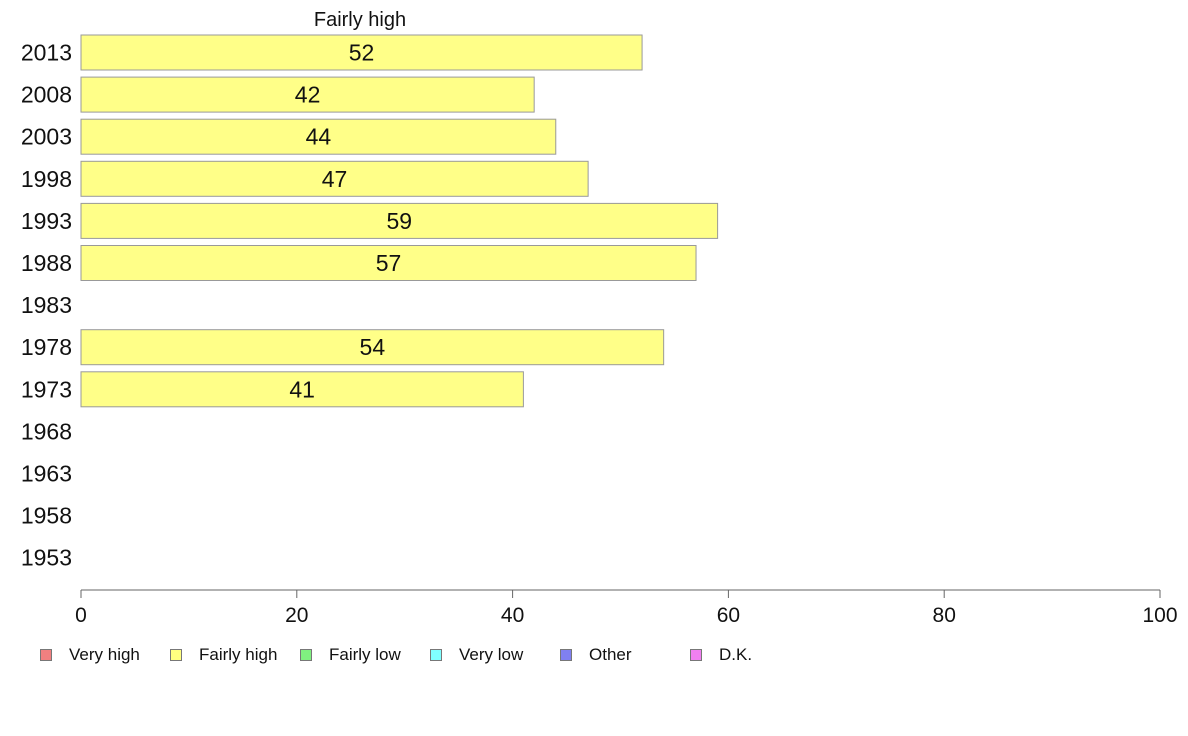 The width and height of the screenshot is (1188, 736). What do you see at coordinates (46, 347) in the screenshot?
I see `y-tick-label: 1978` at bounding box center [46, 347].